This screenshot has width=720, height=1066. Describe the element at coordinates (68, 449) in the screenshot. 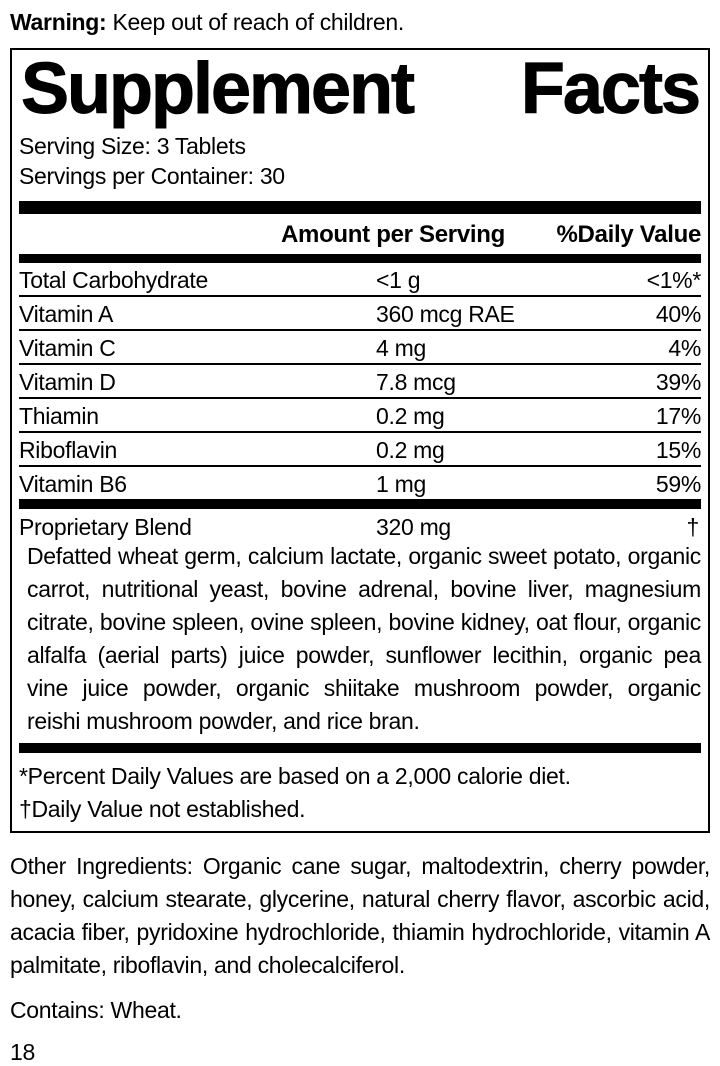

I see `nutrient-name: Riboflavin` at that location.